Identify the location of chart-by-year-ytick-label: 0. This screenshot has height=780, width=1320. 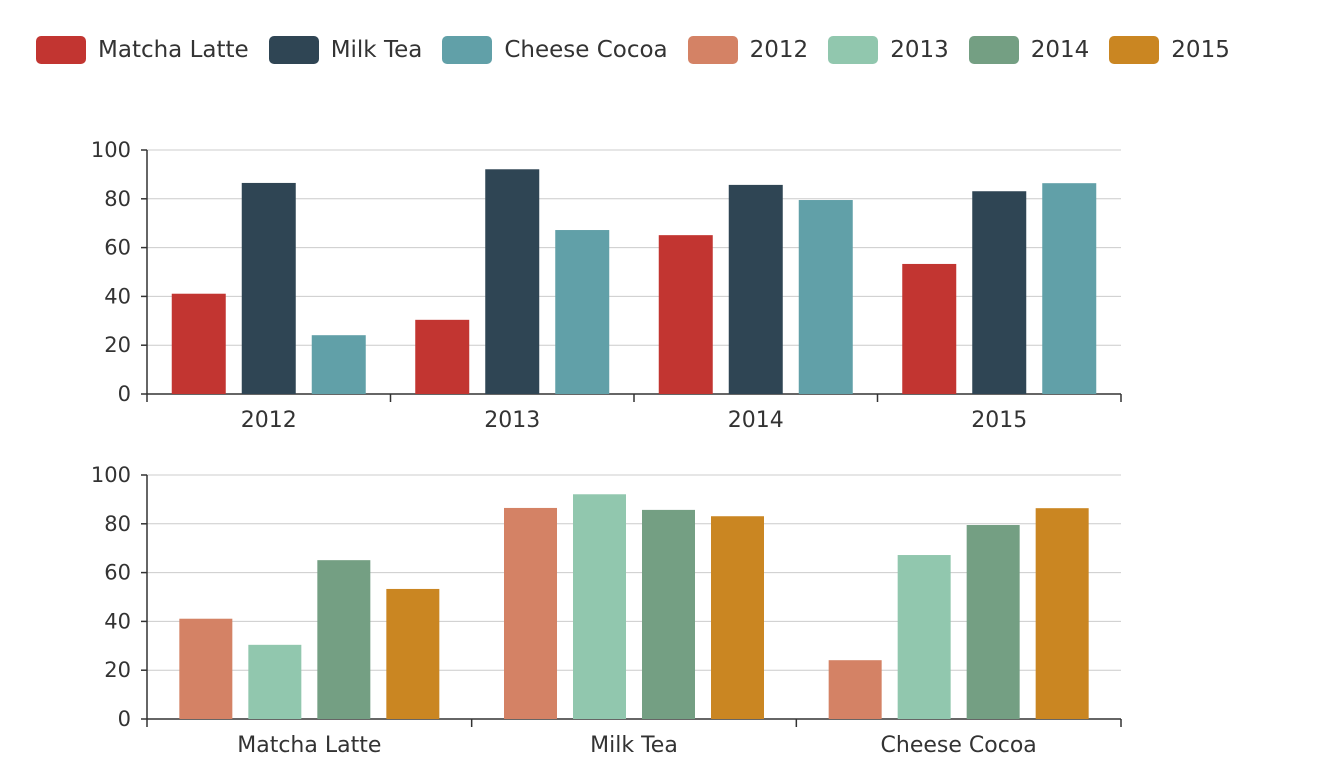
(124, 394).